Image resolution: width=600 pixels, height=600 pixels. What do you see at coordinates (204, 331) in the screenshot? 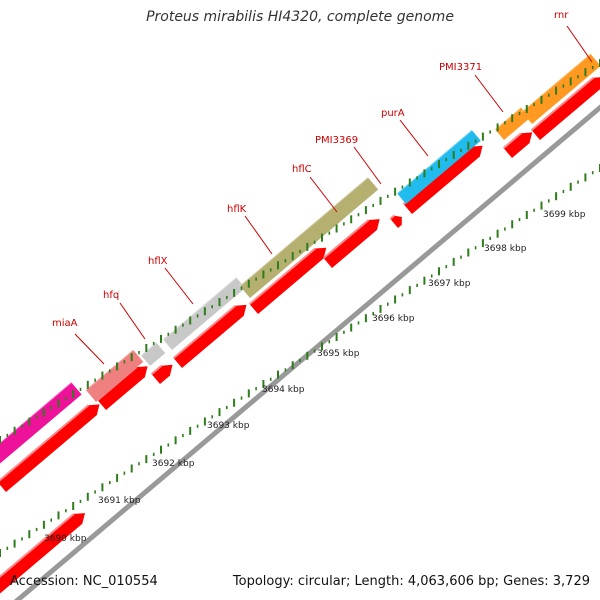
I see `cds-arrow-5-highlight` at bounding box center [204, 331].